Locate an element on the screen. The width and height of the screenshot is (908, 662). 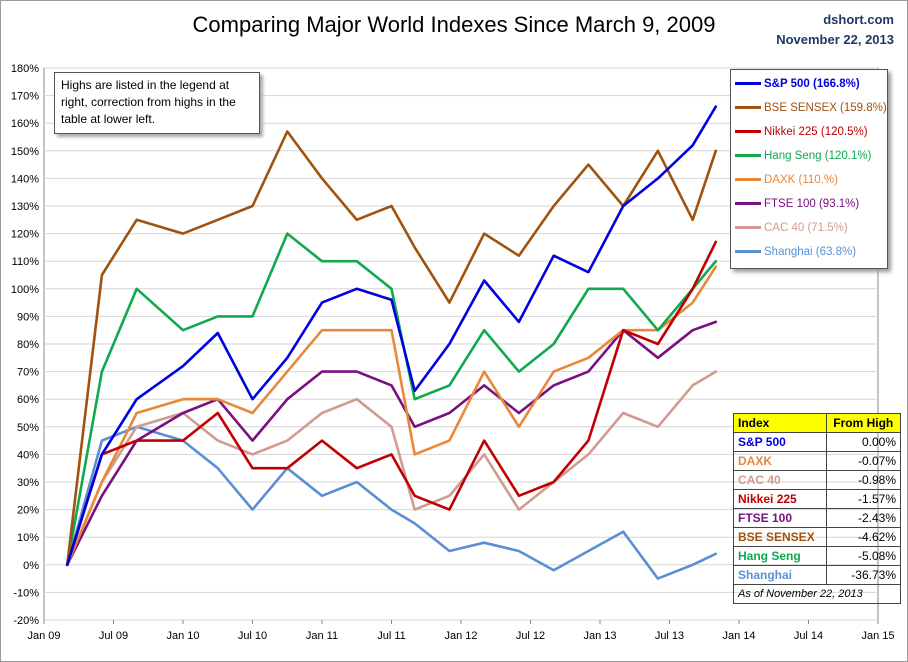
legend-item: DAXK (110.%) is located at coordinates (811, 180).